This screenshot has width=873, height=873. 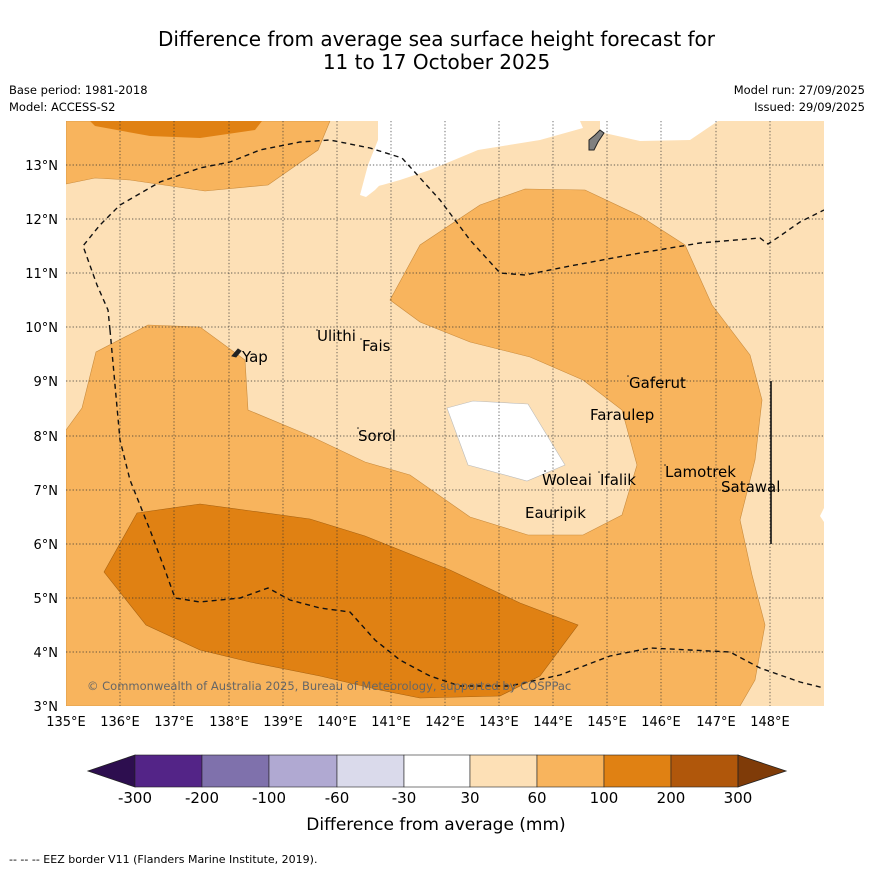 I want to click on lat-label: 11°N, so click(x=41, y=274).